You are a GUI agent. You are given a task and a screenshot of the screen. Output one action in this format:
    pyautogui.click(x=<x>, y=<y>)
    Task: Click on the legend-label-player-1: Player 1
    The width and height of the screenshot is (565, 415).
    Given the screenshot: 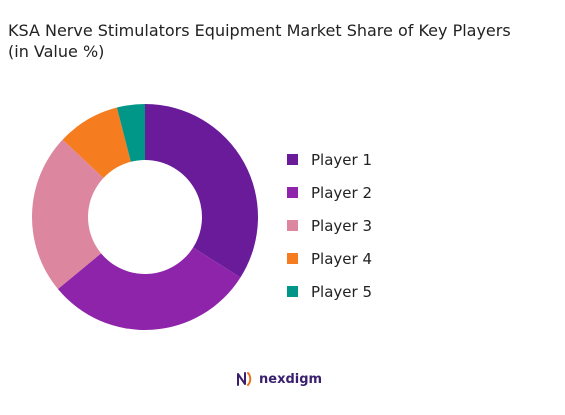 What is the action you would take?
    pyautogui.click(x=341, y=159)
    